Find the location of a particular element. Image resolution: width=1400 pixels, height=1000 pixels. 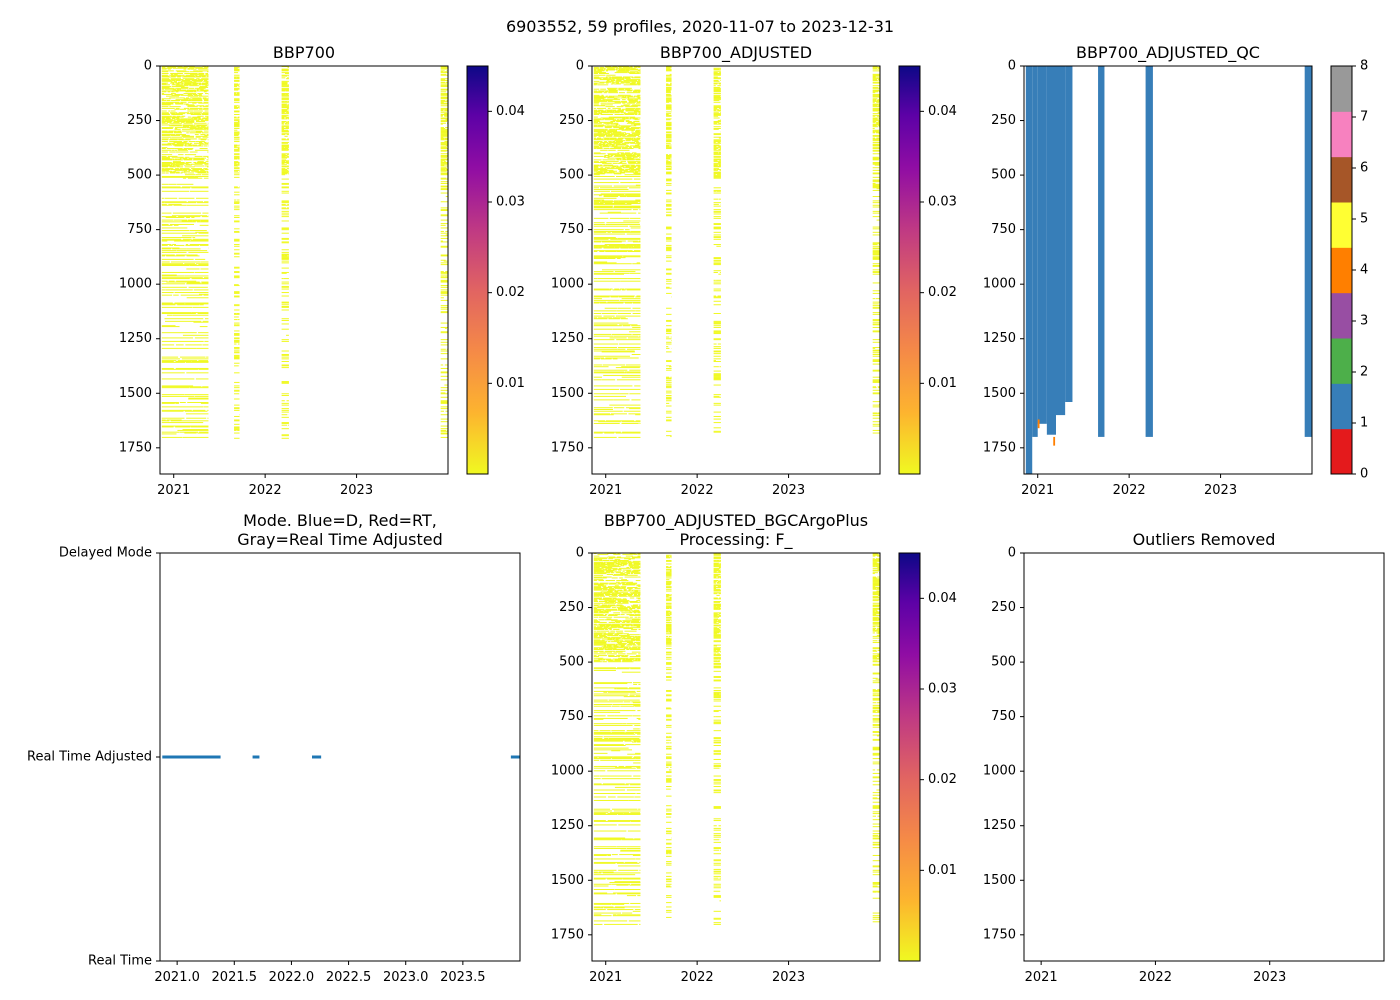

axes-frame is located at coordinates (304, 270).